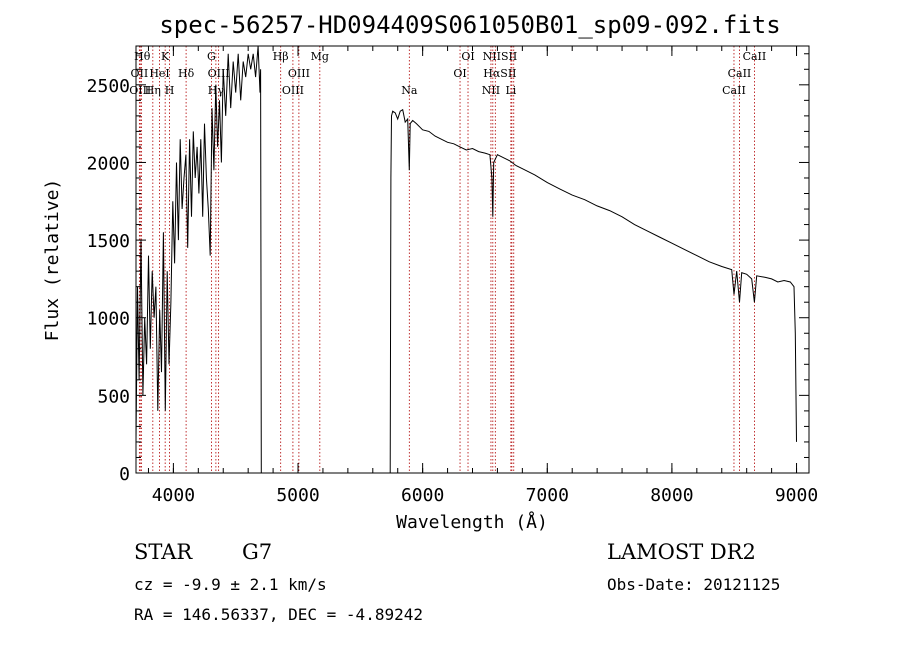  I want to click on x-tick-label: 4000, so click(173, 495).